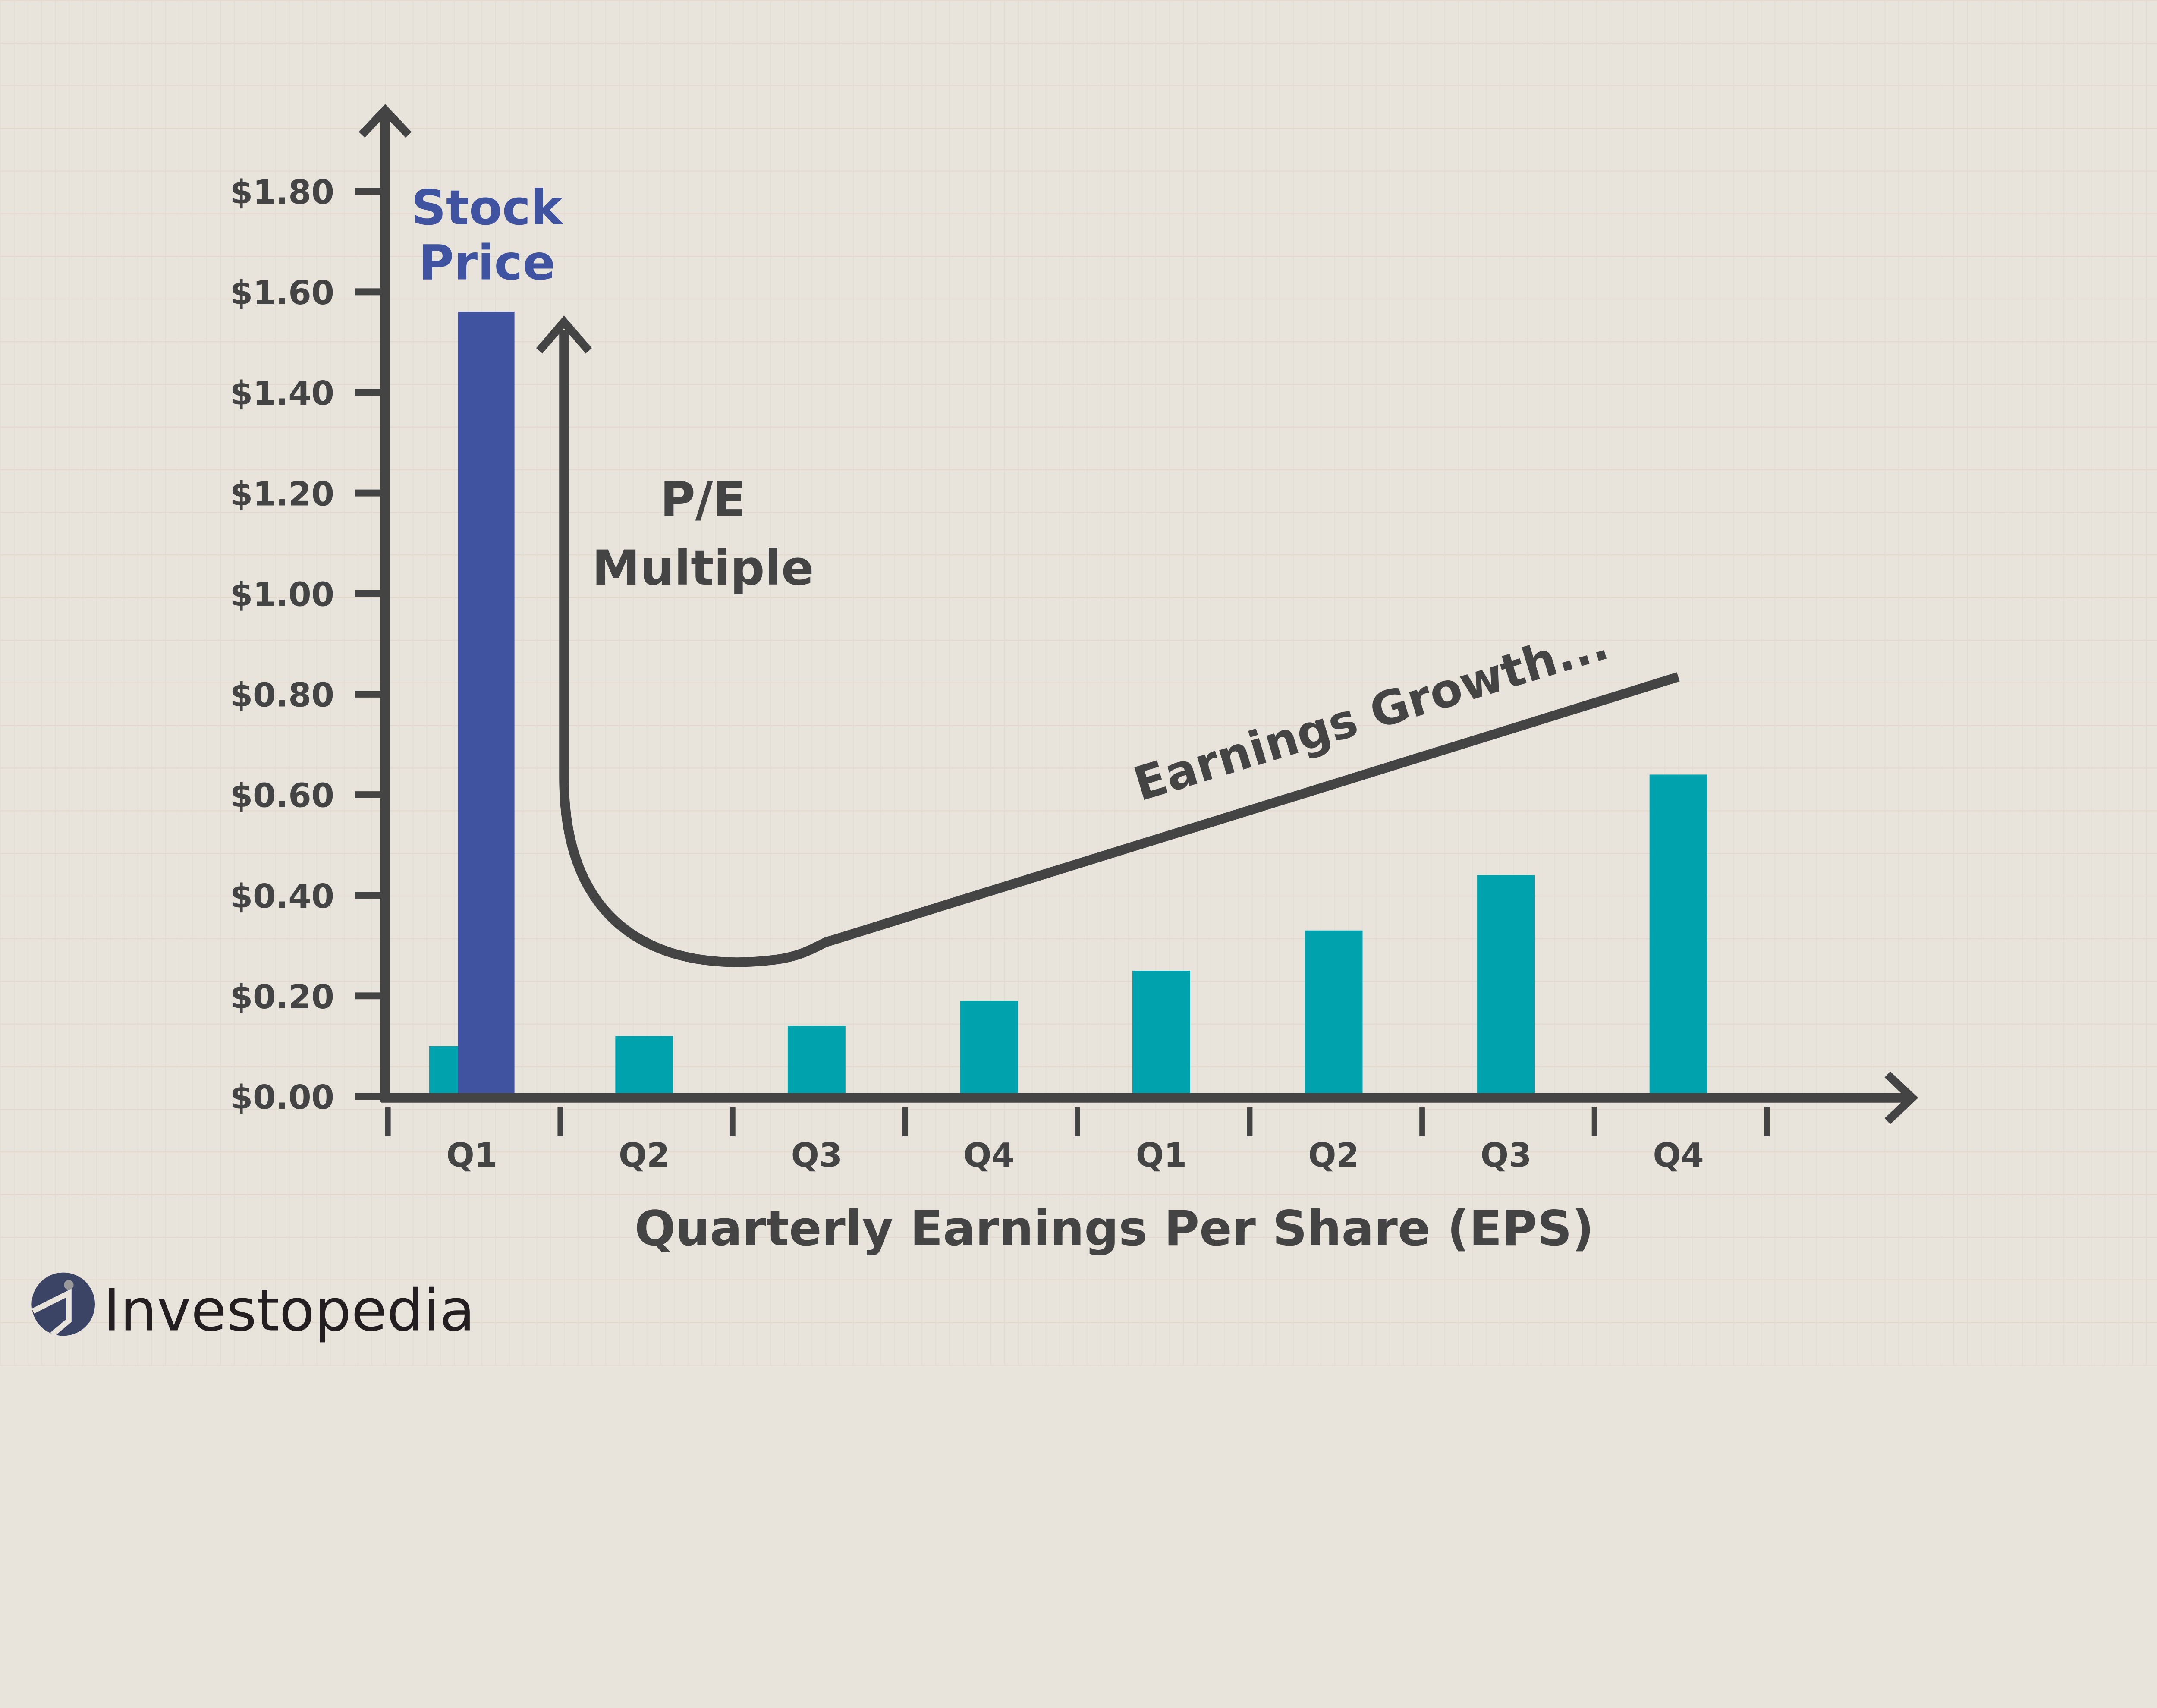 The image size is (2157, 1708). What do you see at coordinates (1901, 1097) in the screenshot?
I see `x-axis-arrow-icon` at bounding box center [1901, 1097].